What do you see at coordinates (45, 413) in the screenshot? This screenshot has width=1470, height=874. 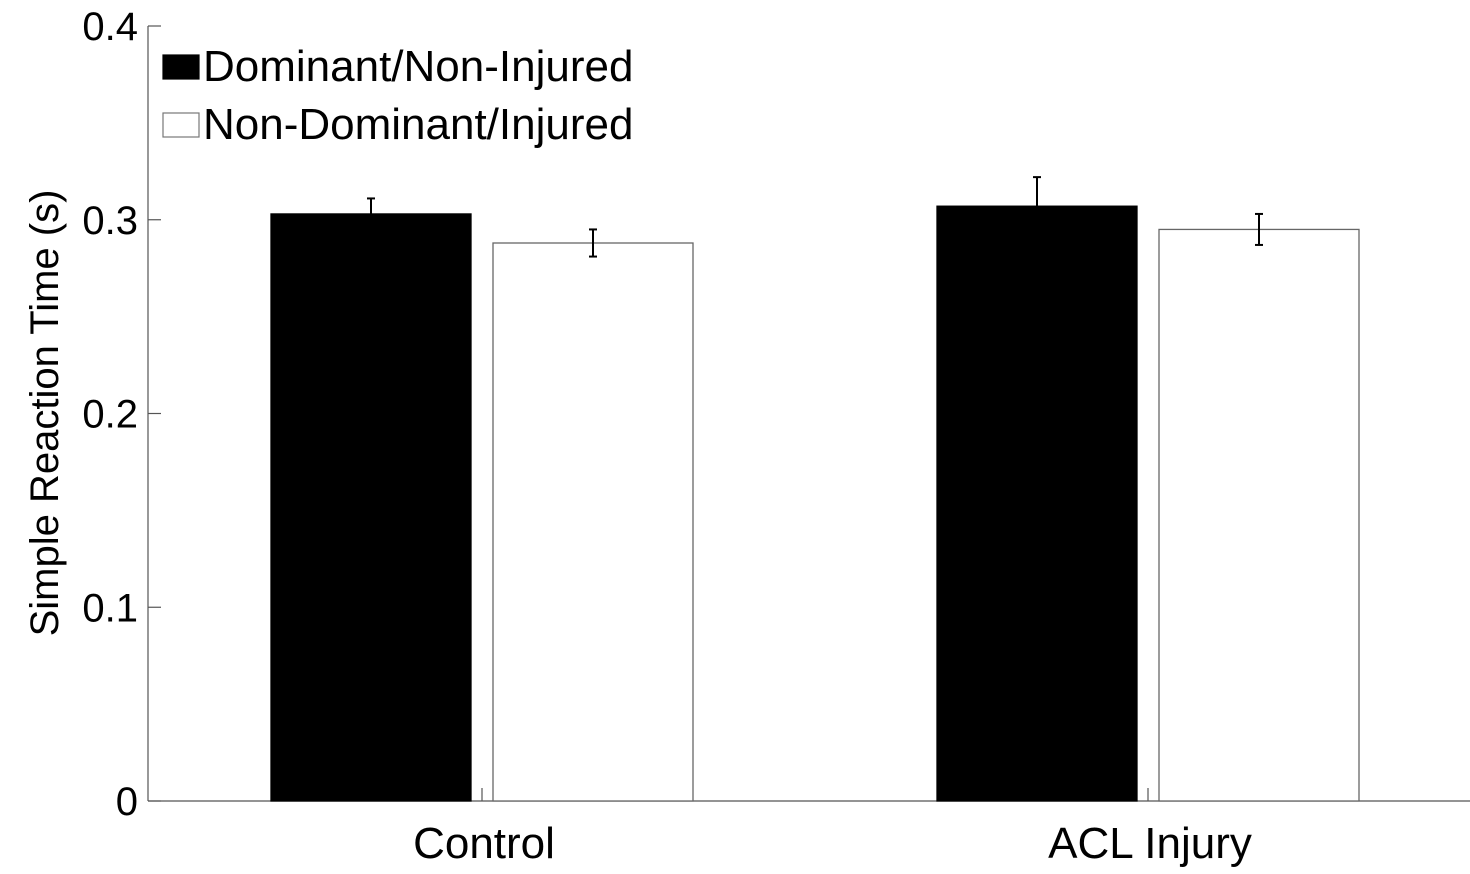 I see `y-axis-label: Simple Reaction Time (s)` at bounding box center [45, 413].